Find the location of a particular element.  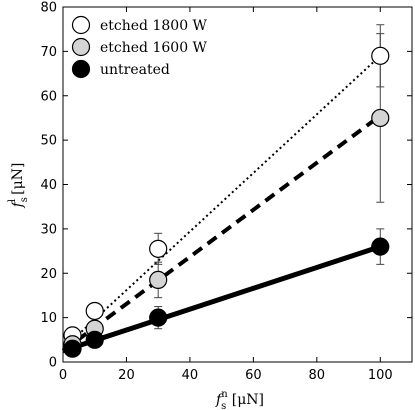

y-tick-label: 10 is located at coordinates (48, 318).